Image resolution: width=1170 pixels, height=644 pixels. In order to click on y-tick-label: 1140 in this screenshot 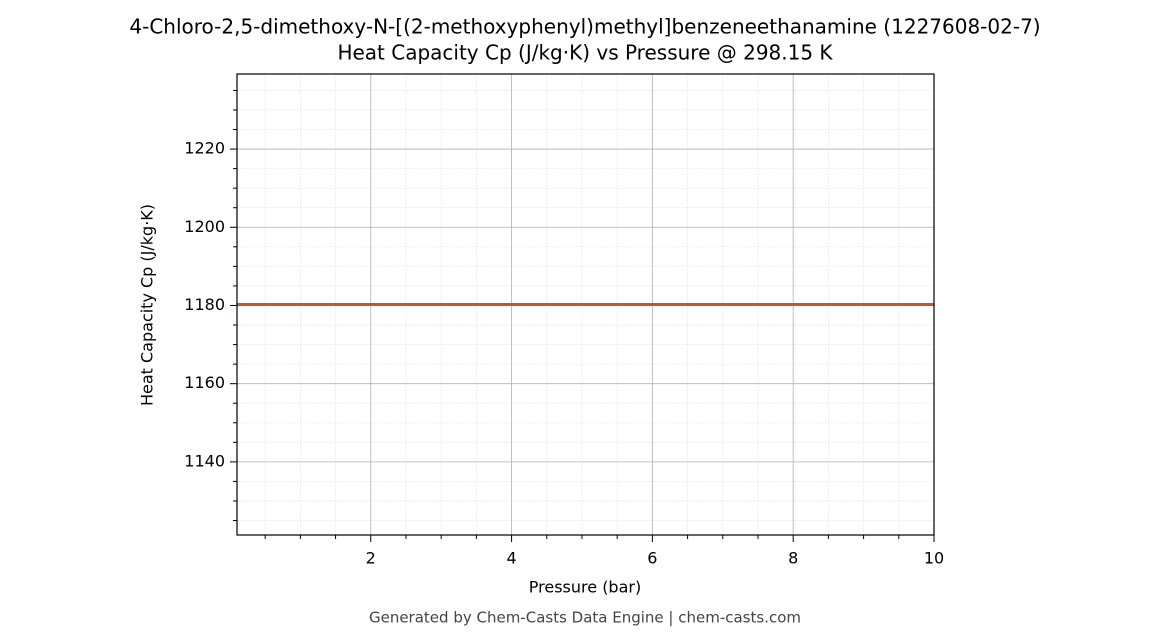, I will do `click(204, 460)`.